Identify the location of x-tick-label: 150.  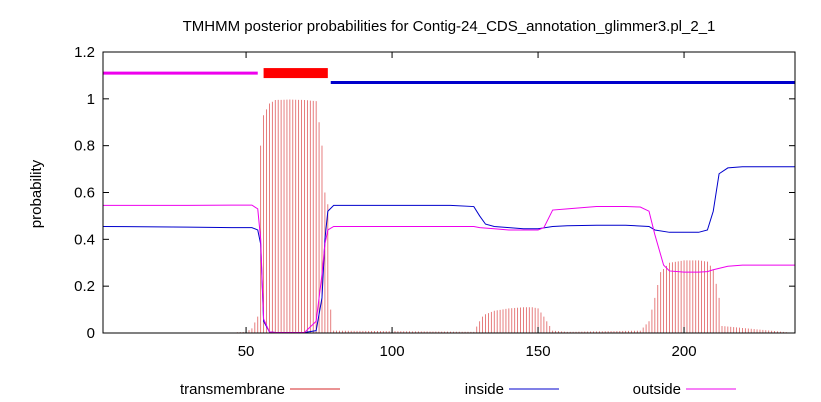
(538, 351).